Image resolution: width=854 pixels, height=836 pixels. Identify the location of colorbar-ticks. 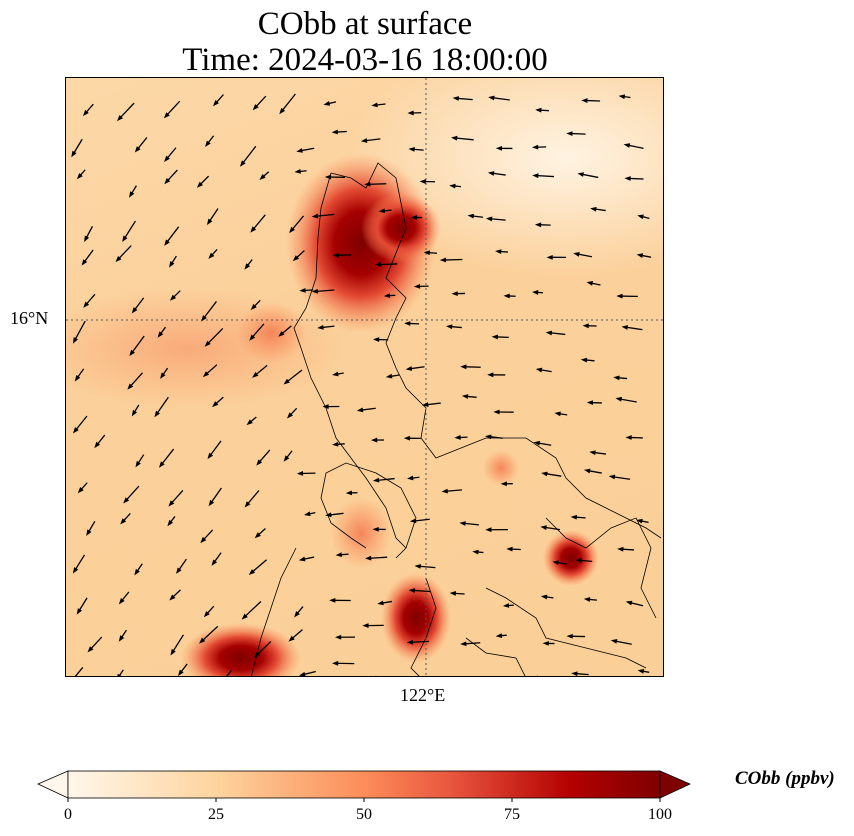
(364, 800).